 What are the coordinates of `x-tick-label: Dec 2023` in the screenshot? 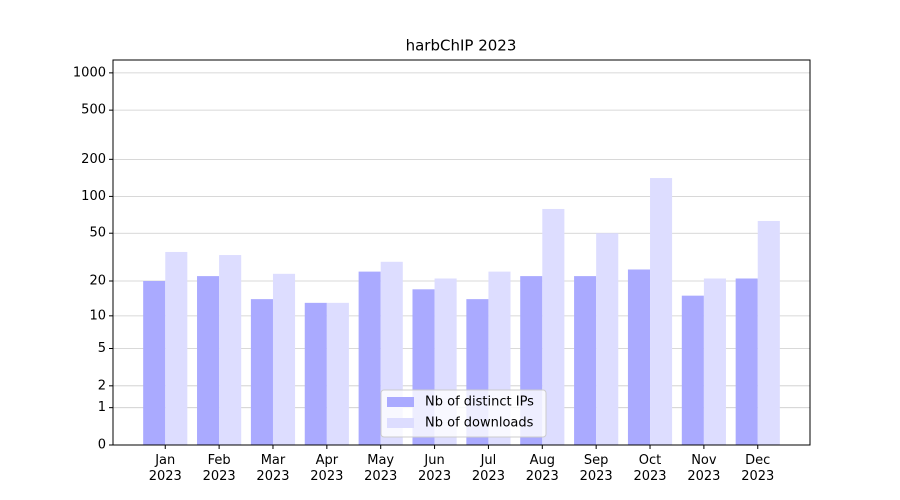 It's located at (758, 468).